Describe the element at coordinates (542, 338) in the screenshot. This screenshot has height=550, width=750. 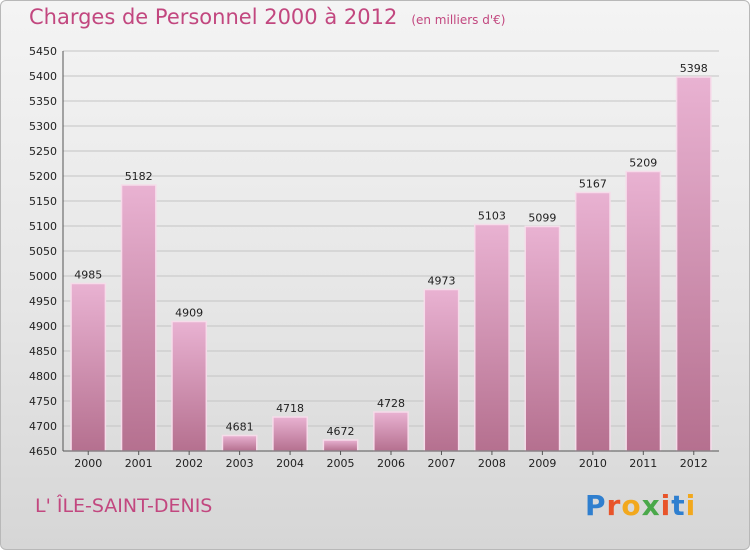
I see `bar-2009` at that location.